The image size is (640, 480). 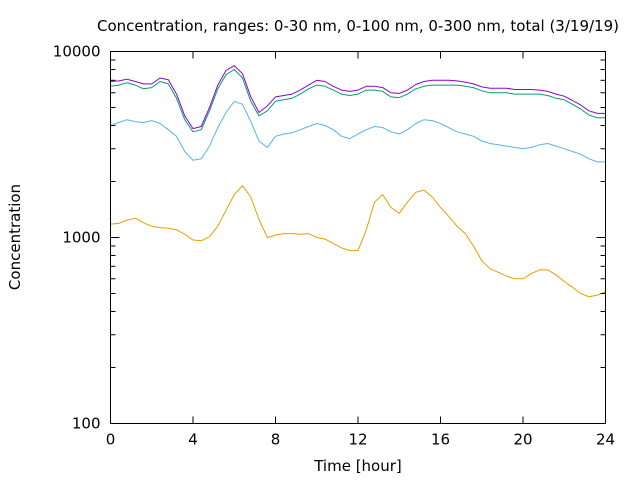 I want to click on x-tick-label: 8, so click(x=276, y=440).